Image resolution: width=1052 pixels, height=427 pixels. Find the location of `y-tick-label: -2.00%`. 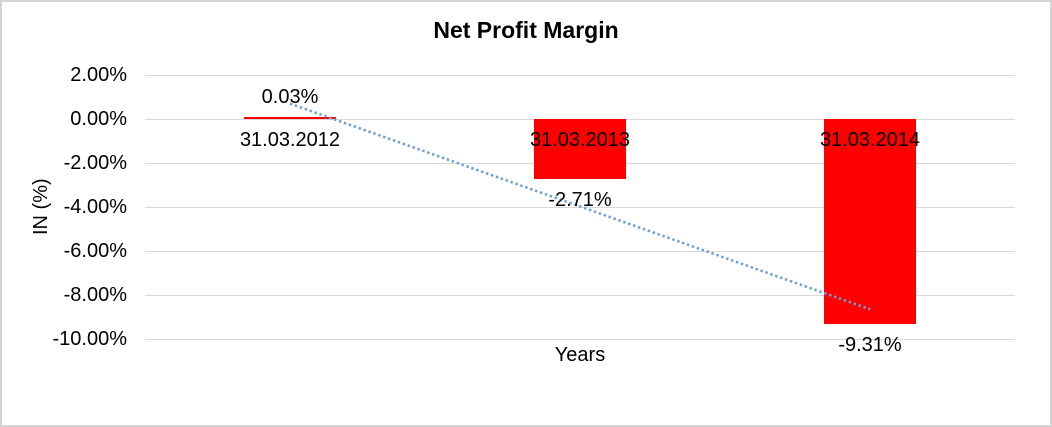

y-tick-label: -2.00% is located at coordinates (95, 163).